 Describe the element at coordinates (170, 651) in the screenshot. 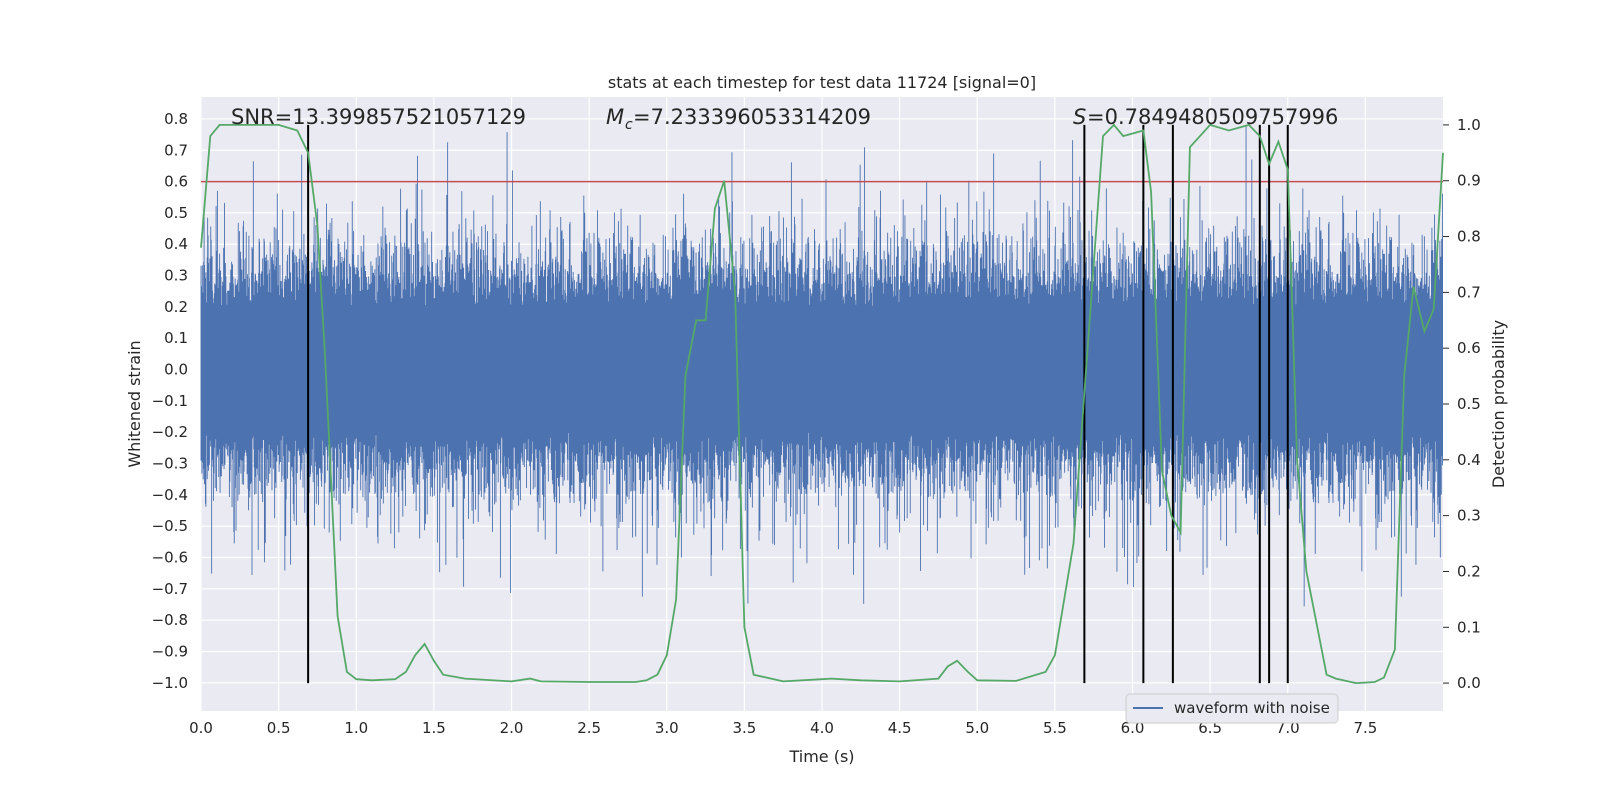

I see `y-left-tick-label: −0.9` at that location.